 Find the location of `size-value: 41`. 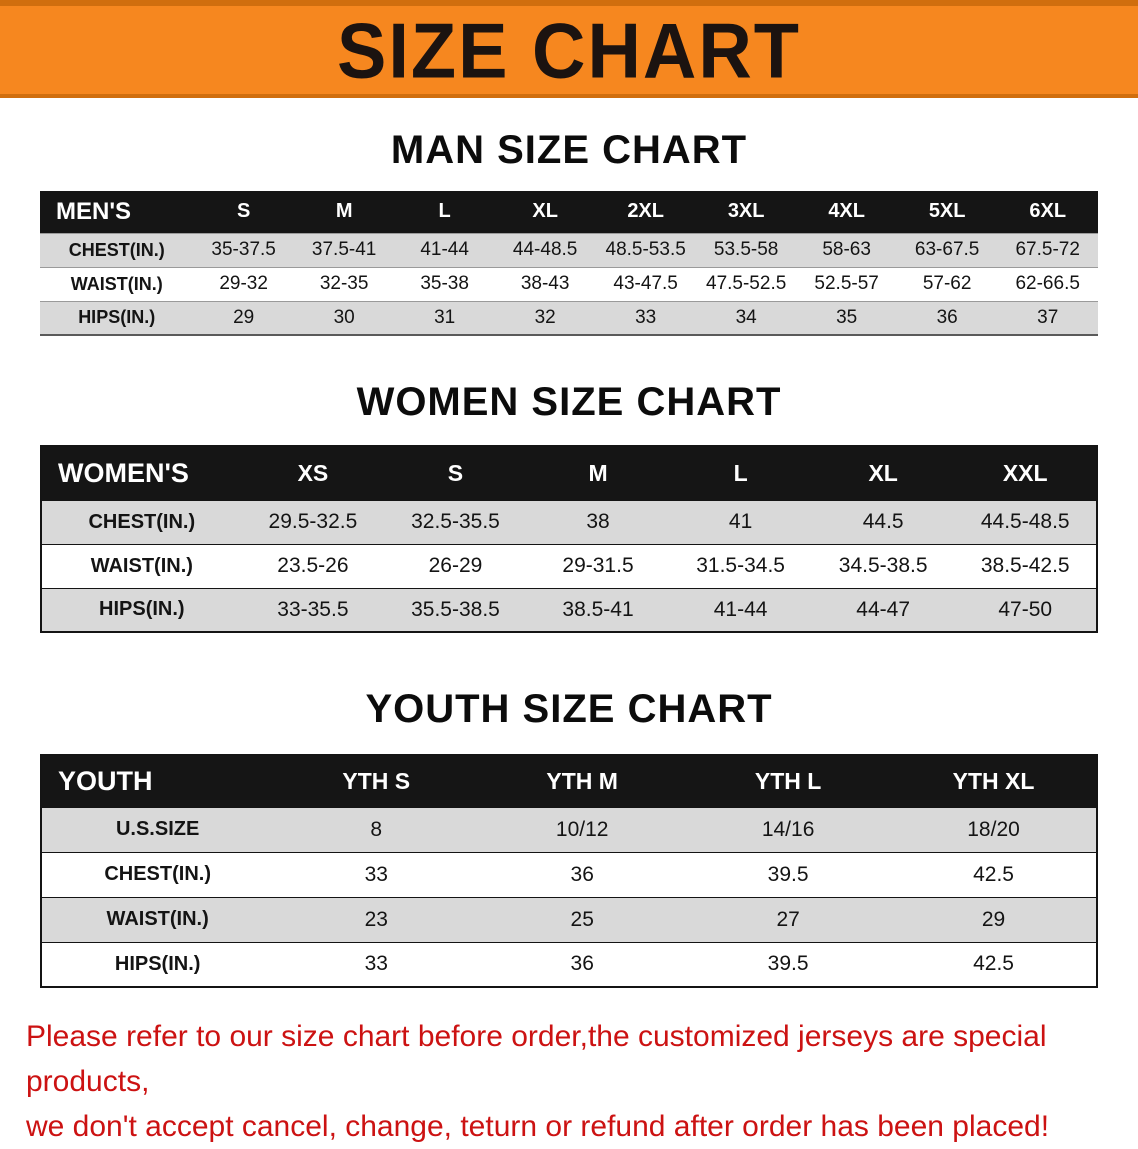

size-value: 41 is located at coordinates (740, 521).